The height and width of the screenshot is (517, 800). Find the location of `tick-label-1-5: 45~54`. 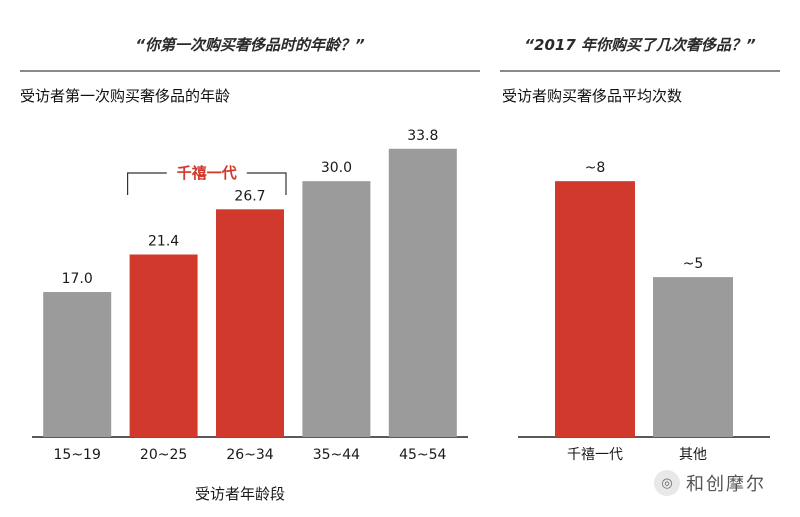

tick-label-1-5: 45~54 is located at coordinates (422, 455).